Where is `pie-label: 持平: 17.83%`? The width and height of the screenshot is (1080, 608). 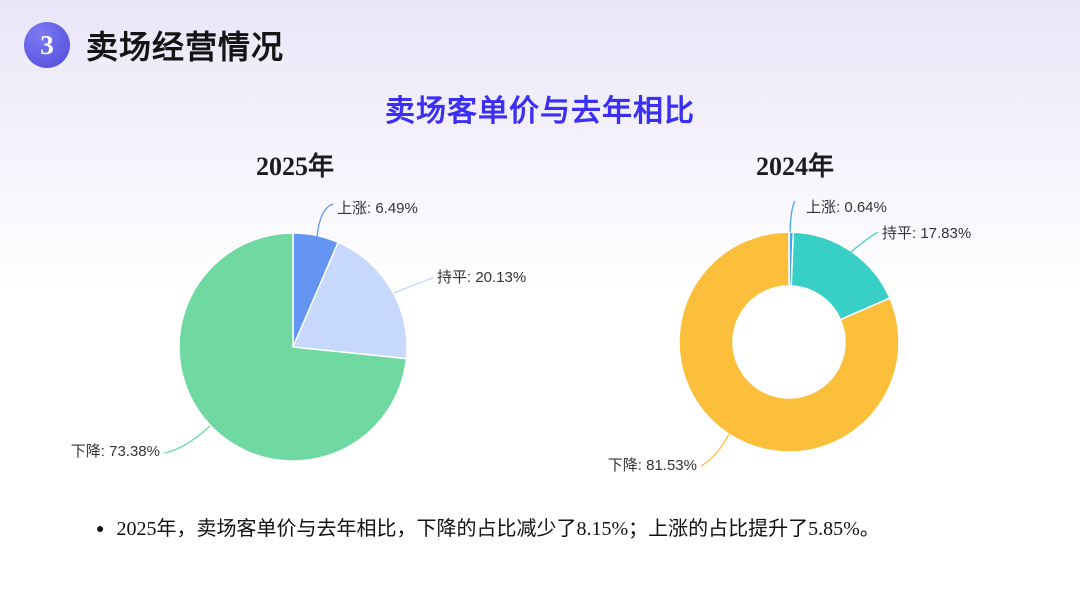 pie-label: 持平: 17.83% is located at coordinates (926, 233).